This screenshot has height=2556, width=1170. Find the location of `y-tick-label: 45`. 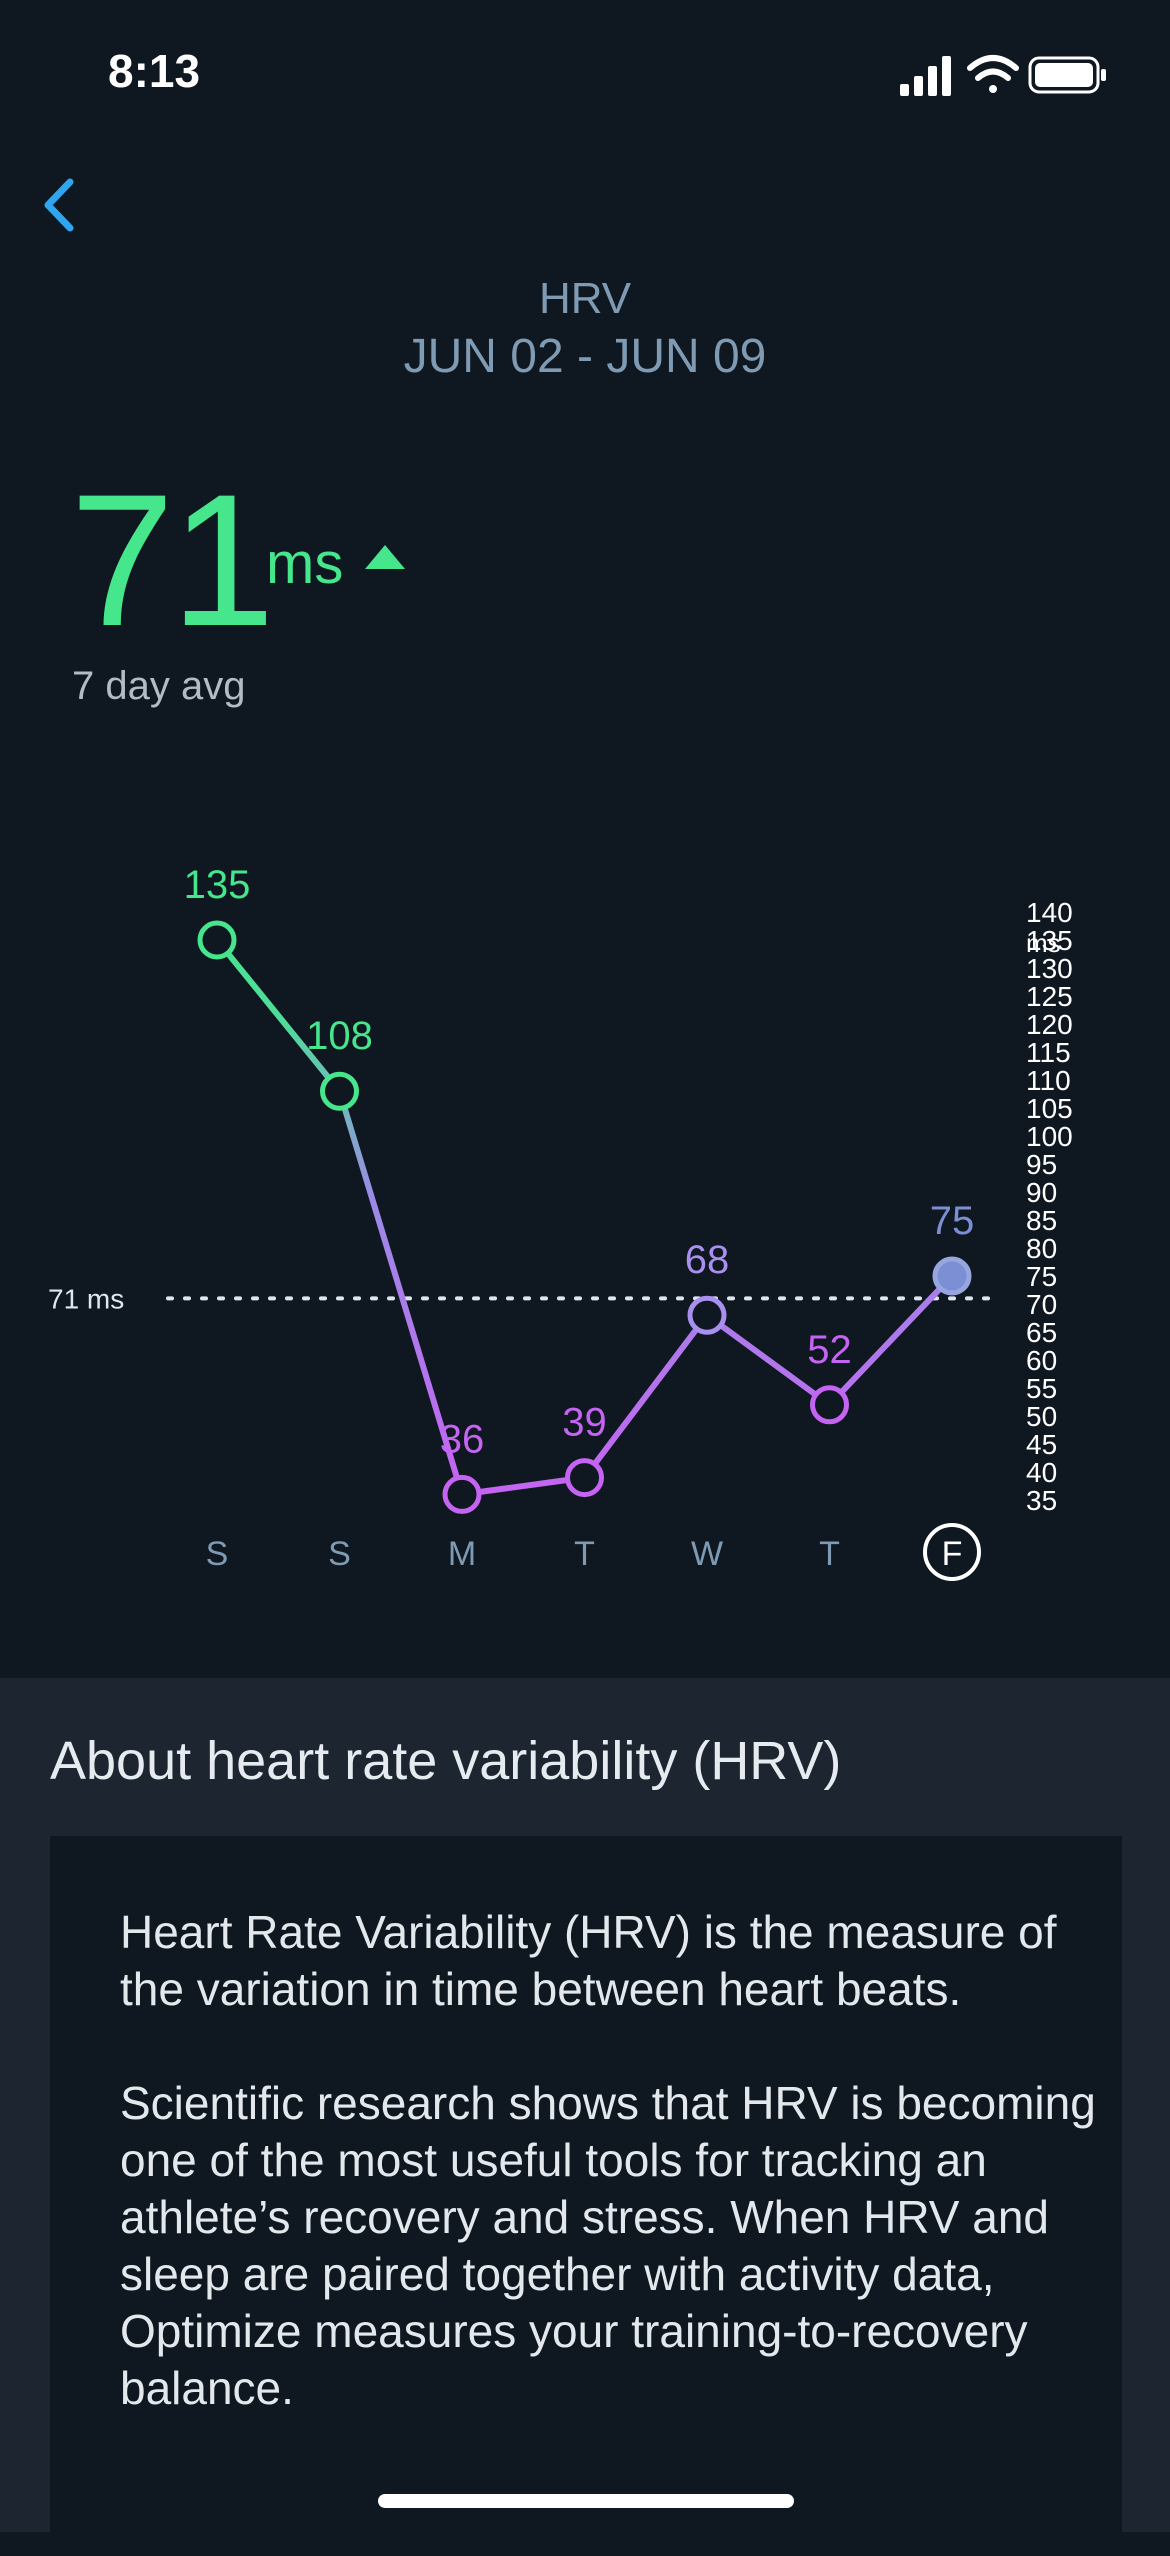

y-tick-label: 45 is located at coordinates (1041, 1444).